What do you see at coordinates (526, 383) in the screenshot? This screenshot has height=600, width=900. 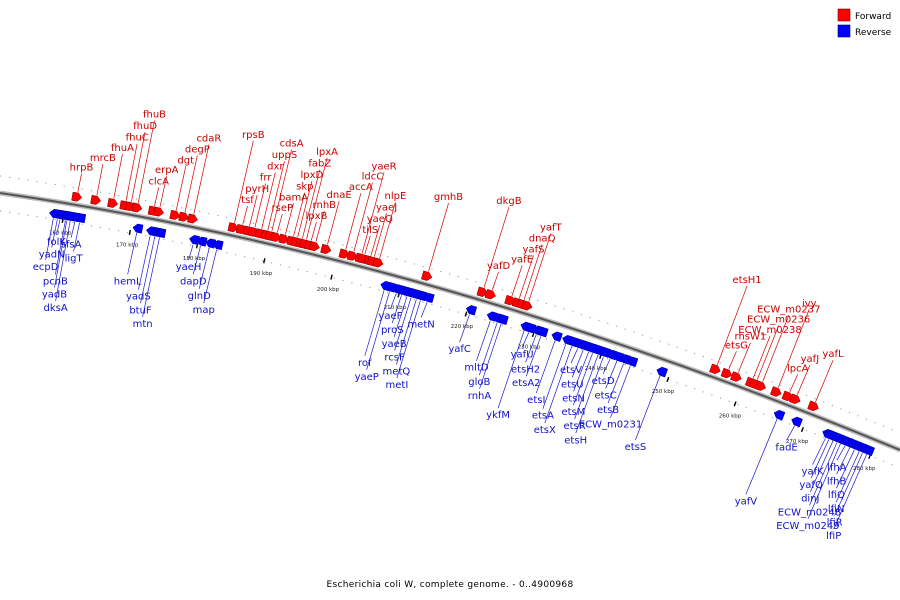 I see `reverse-gene-label-etsA2: etsA2` at bounding box center [526, 383].